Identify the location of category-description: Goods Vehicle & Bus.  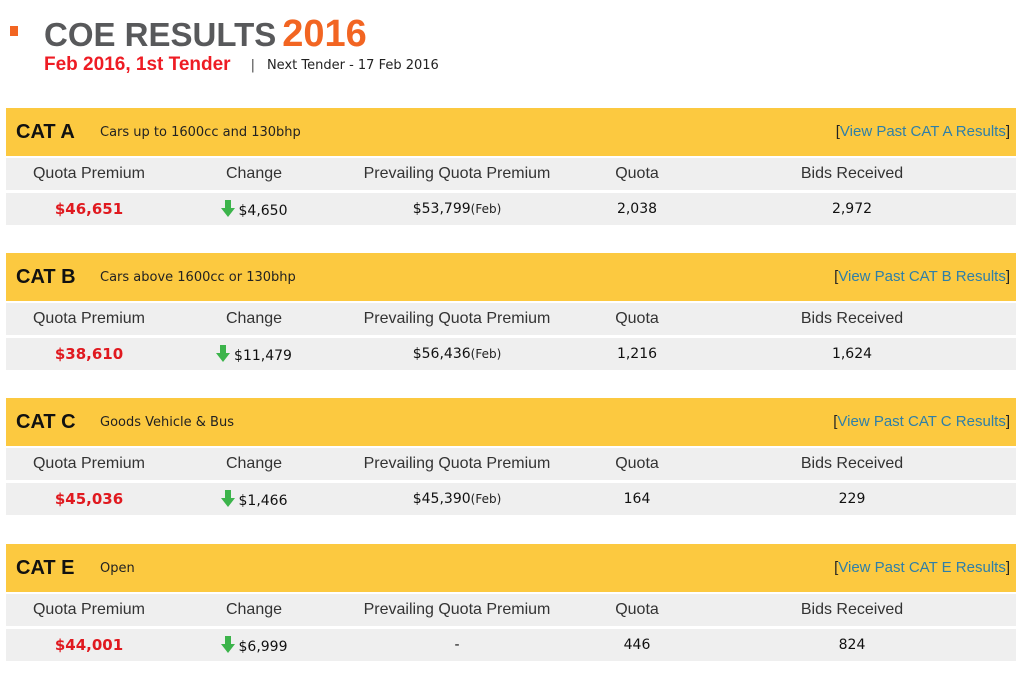
(167, 422).